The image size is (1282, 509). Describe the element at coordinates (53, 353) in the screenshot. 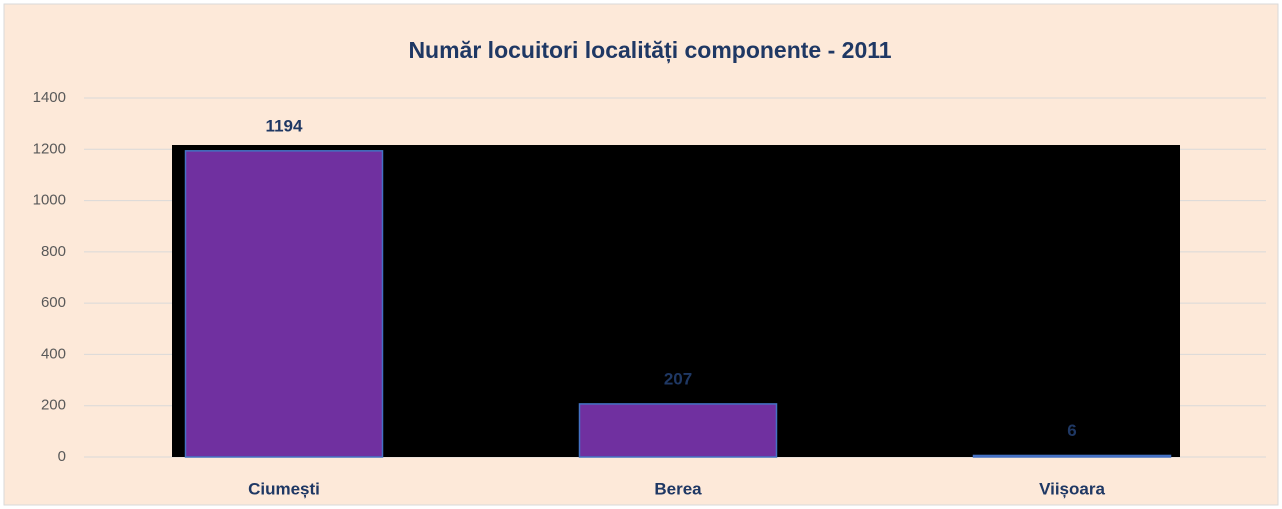

I see `y-tick-label: 400` at that location.